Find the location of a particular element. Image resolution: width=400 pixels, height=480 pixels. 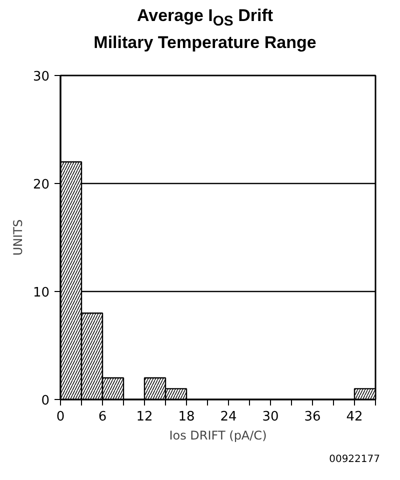

x-tick-label: 12 is located at coordinates (144, 417).